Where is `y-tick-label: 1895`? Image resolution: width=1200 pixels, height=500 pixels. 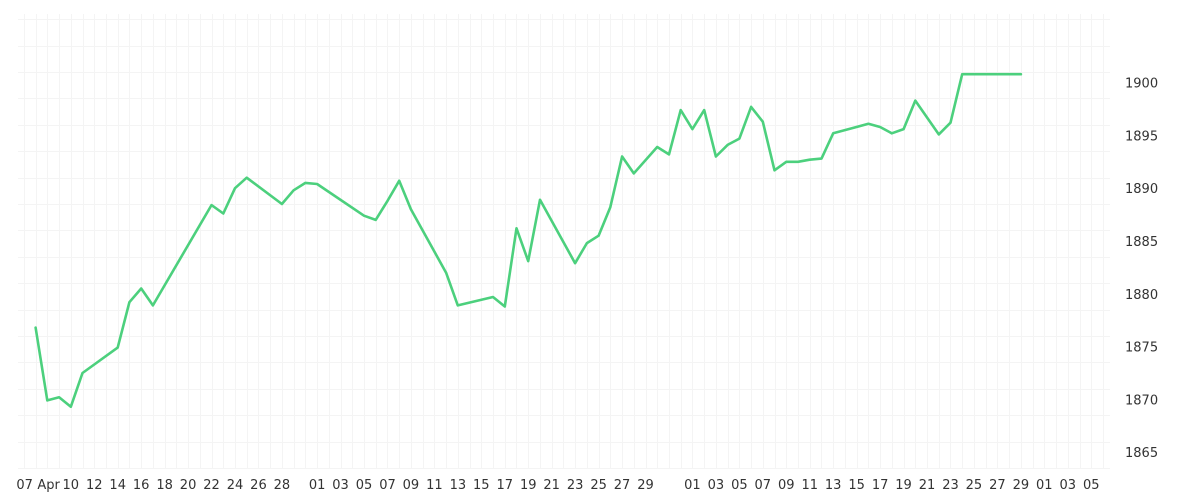 y-tick-label: 1895 is located at coordinates (1141, 136).